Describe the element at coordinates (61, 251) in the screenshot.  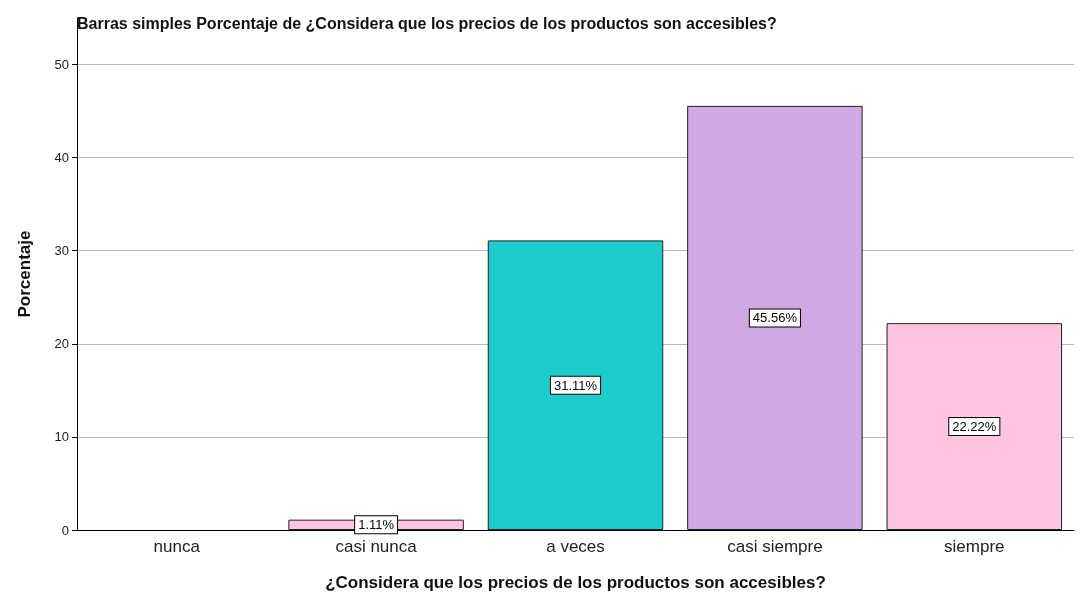
I see `y-tick-label: 30` at that location.